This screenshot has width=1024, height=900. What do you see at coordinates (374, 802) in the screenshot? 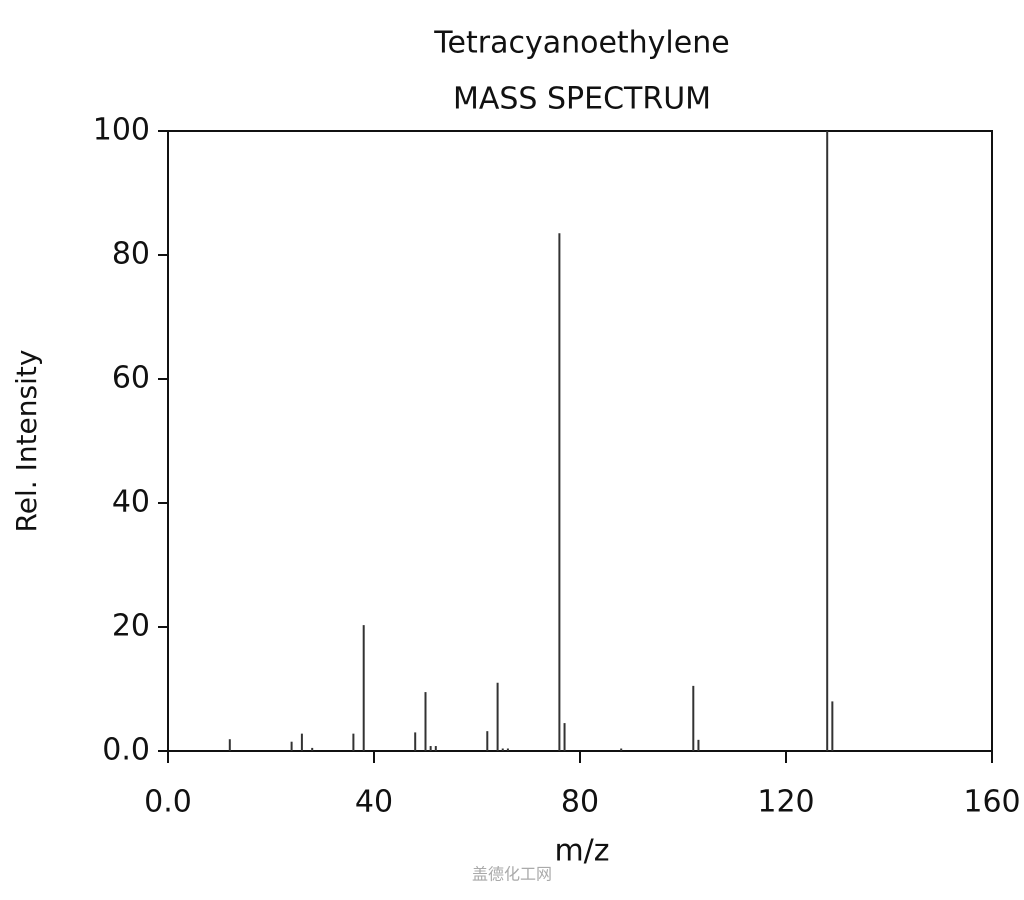
I see `x-tick-label: 40` at bounding box center [374, 802].